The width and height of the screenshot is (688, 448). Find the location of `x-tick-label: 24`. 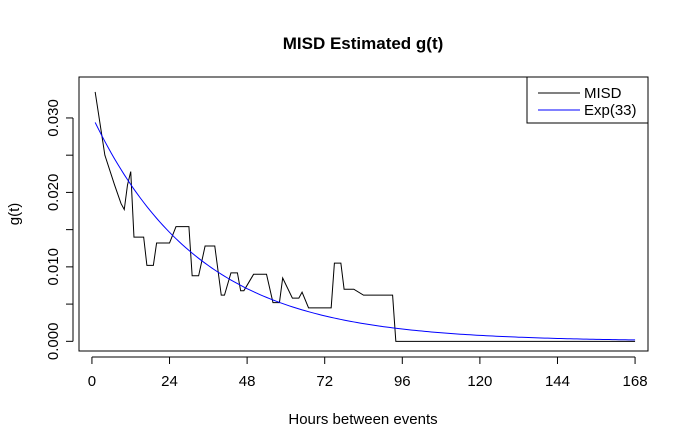

x-tick-label: 24 is located at coordinates (169, 381).